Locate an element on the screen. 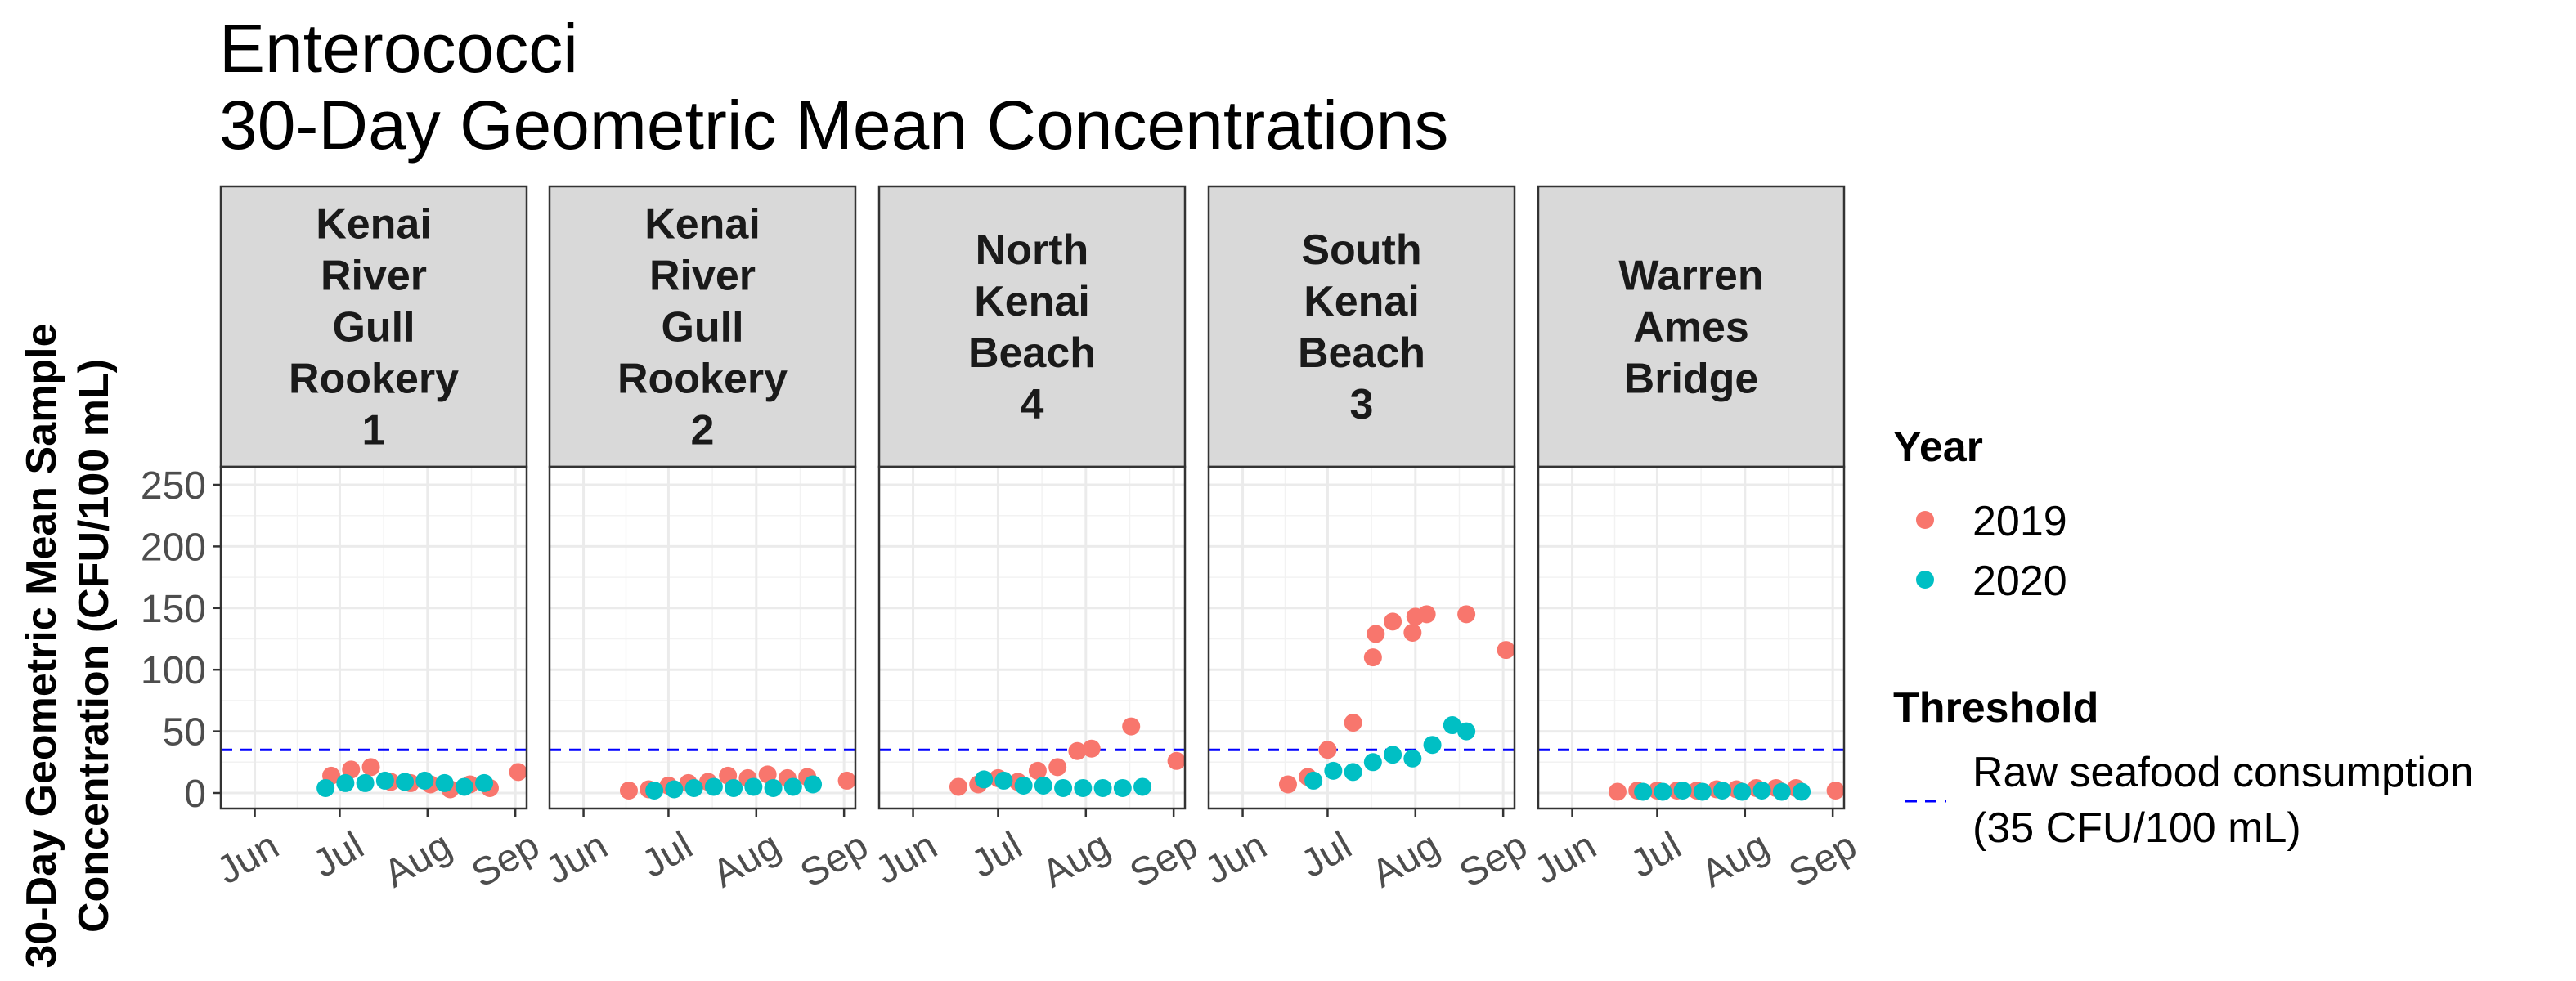 Image resolution: width=2576 pixels, height=981 pixels. legend-threshold-title: Threshold is located at coordinates (1995, 708).